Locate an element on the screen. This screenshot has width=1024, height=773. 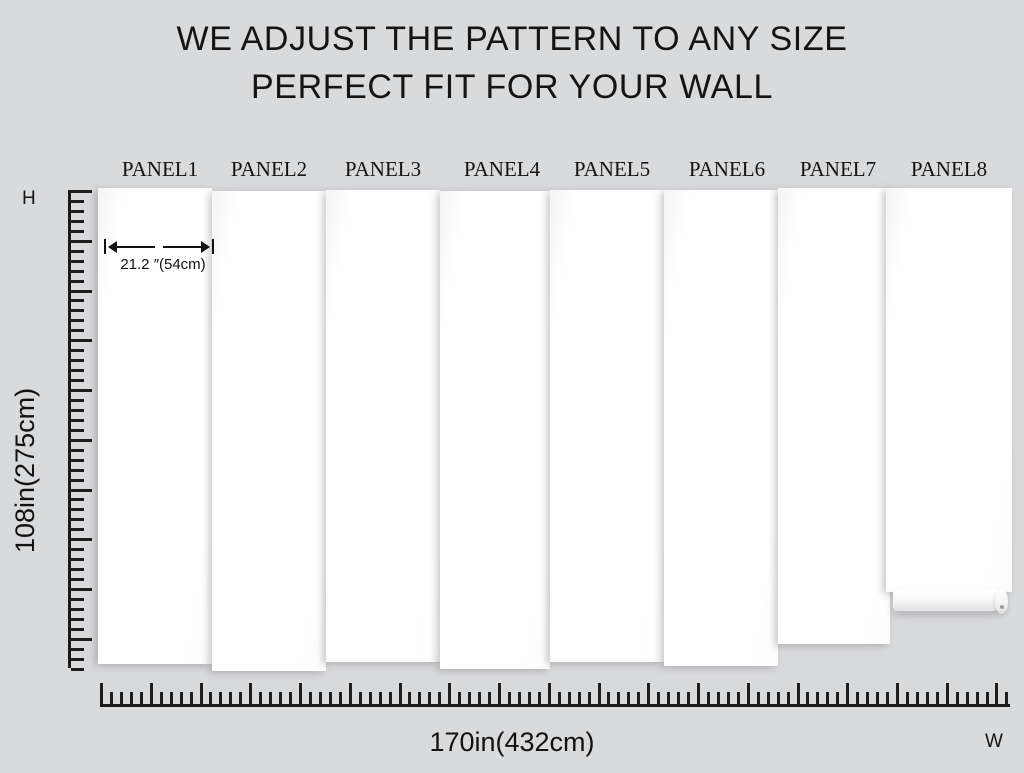
panel-label-7: PANEL7 is located at coordinates (838, 169).